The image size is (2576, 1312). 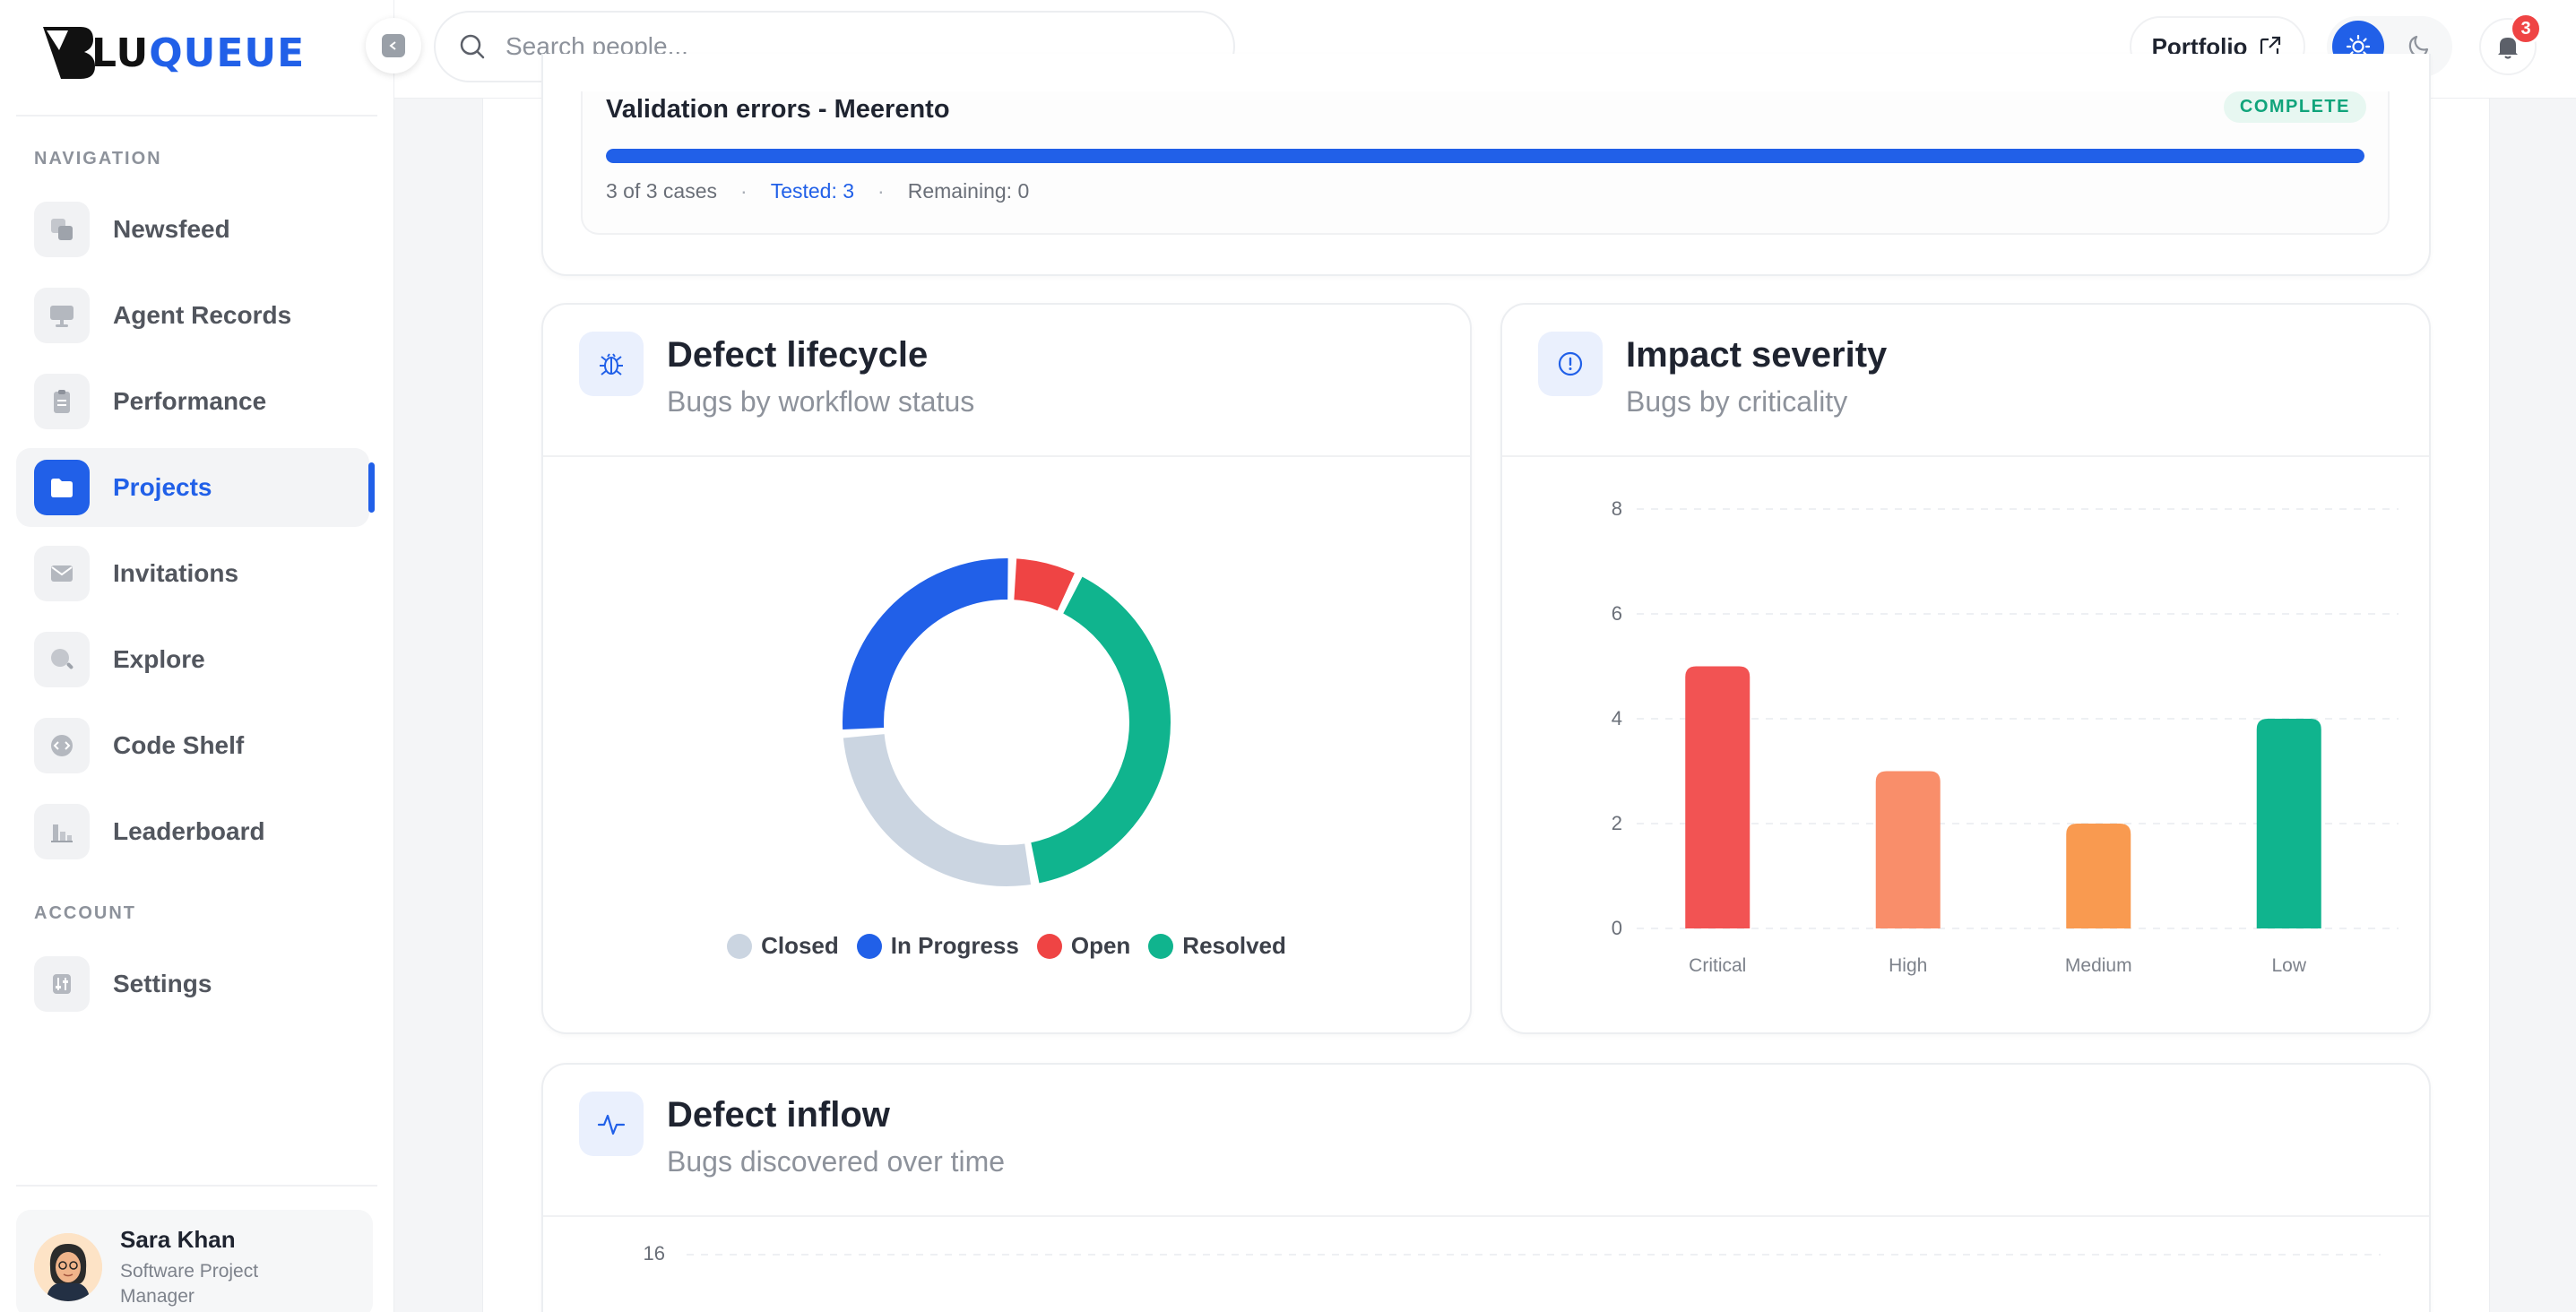 I want to click on line-chart: 16, so click(x=1512, y=1254).